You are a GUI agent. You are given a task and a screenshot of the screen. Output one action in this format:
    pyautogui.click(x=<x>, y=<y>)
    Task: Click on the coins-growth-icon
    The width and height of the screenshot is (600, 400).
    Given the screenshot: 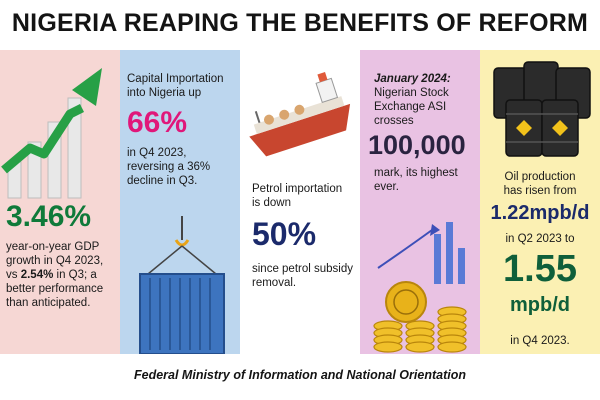 What is the action you would take?
    pyautogui.click(x=420, y=287)
    